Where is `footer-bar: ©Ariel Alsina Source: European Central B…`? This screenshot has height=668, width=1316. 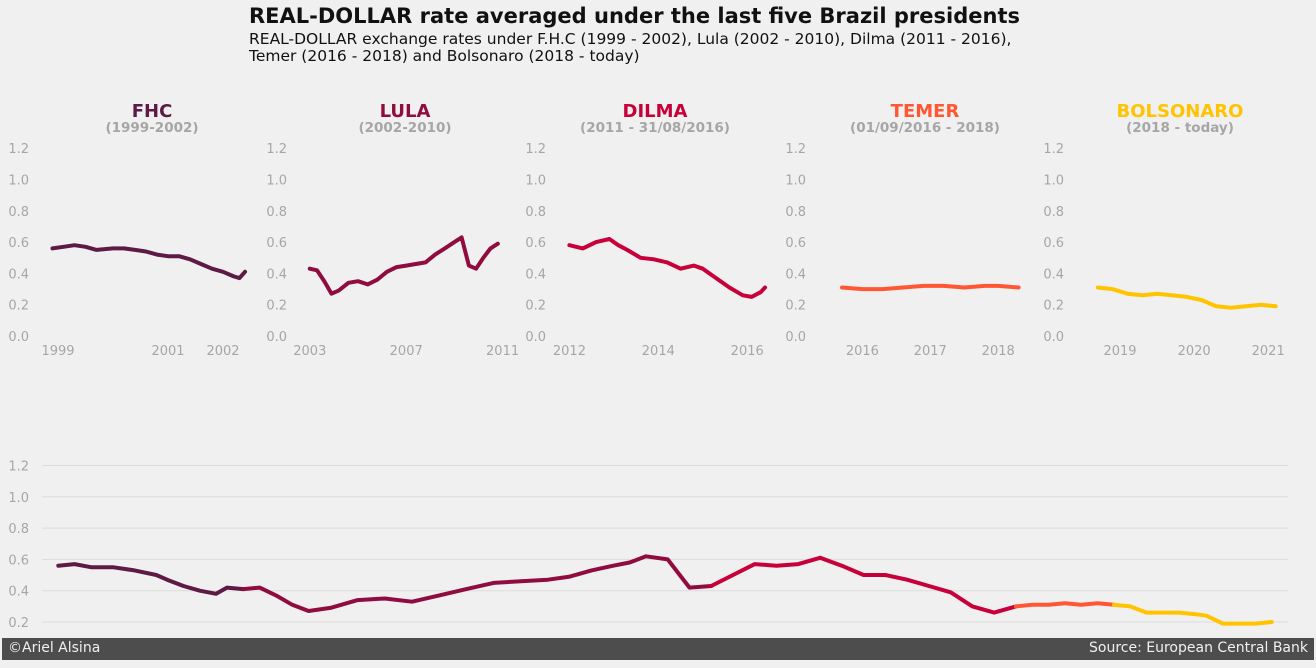
footer-bar: ©Ariel Alsina Source: European Central B… is located at coordinates (658, 649).